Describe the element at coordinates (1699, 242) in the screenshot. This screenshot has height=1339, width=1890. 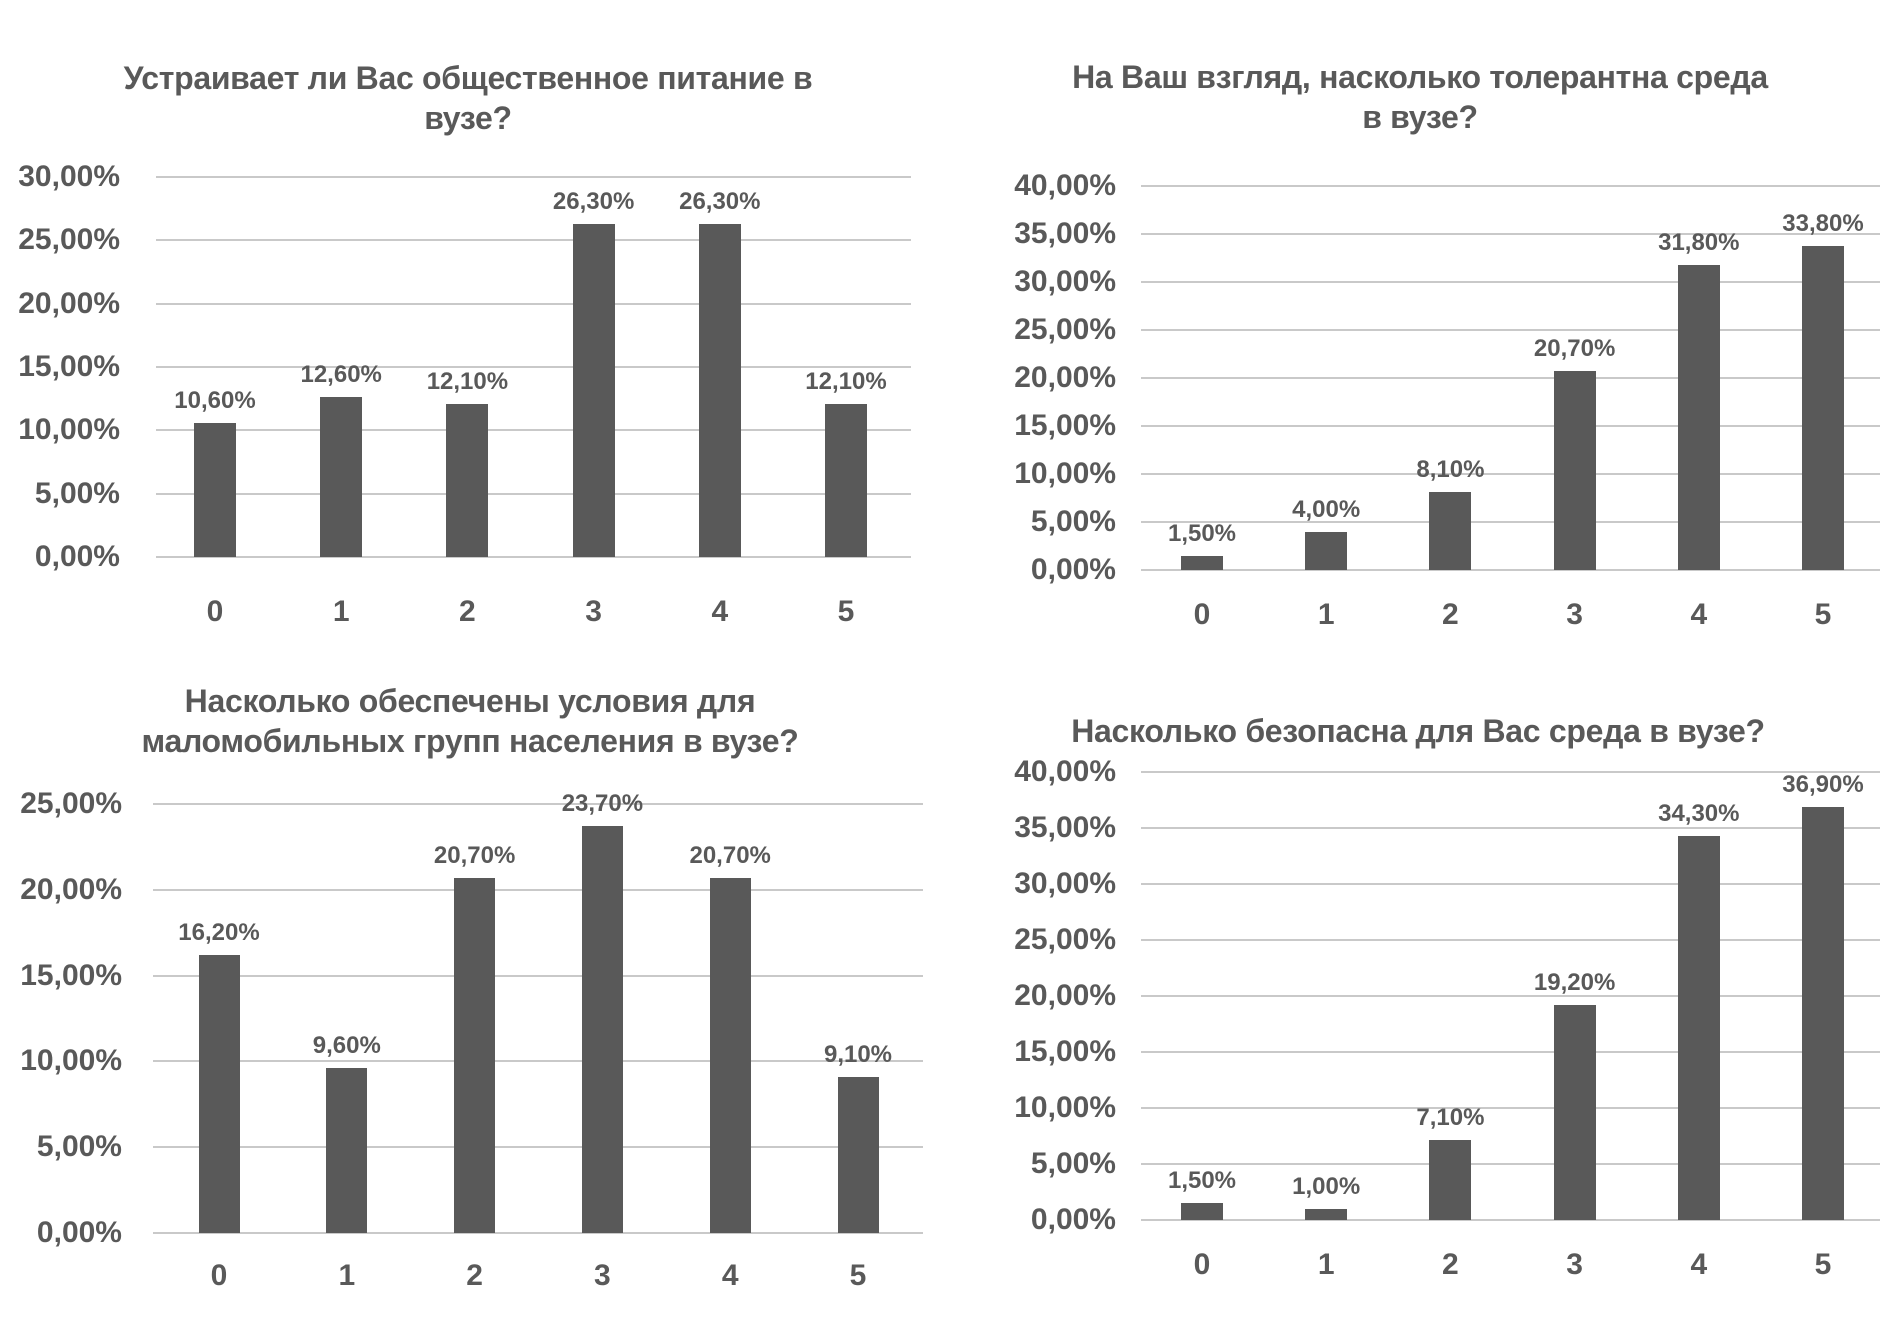
I see `bar-value-label: 31,80%` at that location.